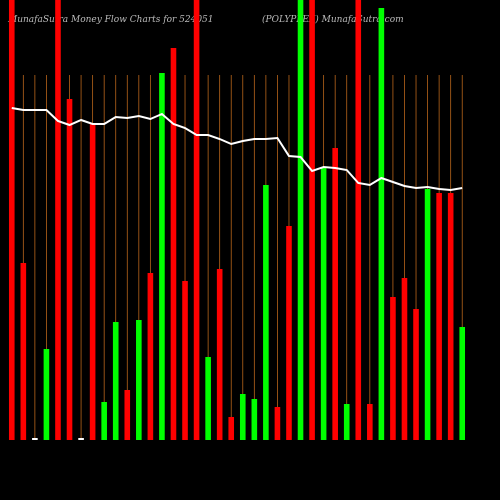  I want to click on chart-subtitle: (POLYPLEX) MunafaSutra.com, so click(333, 19).